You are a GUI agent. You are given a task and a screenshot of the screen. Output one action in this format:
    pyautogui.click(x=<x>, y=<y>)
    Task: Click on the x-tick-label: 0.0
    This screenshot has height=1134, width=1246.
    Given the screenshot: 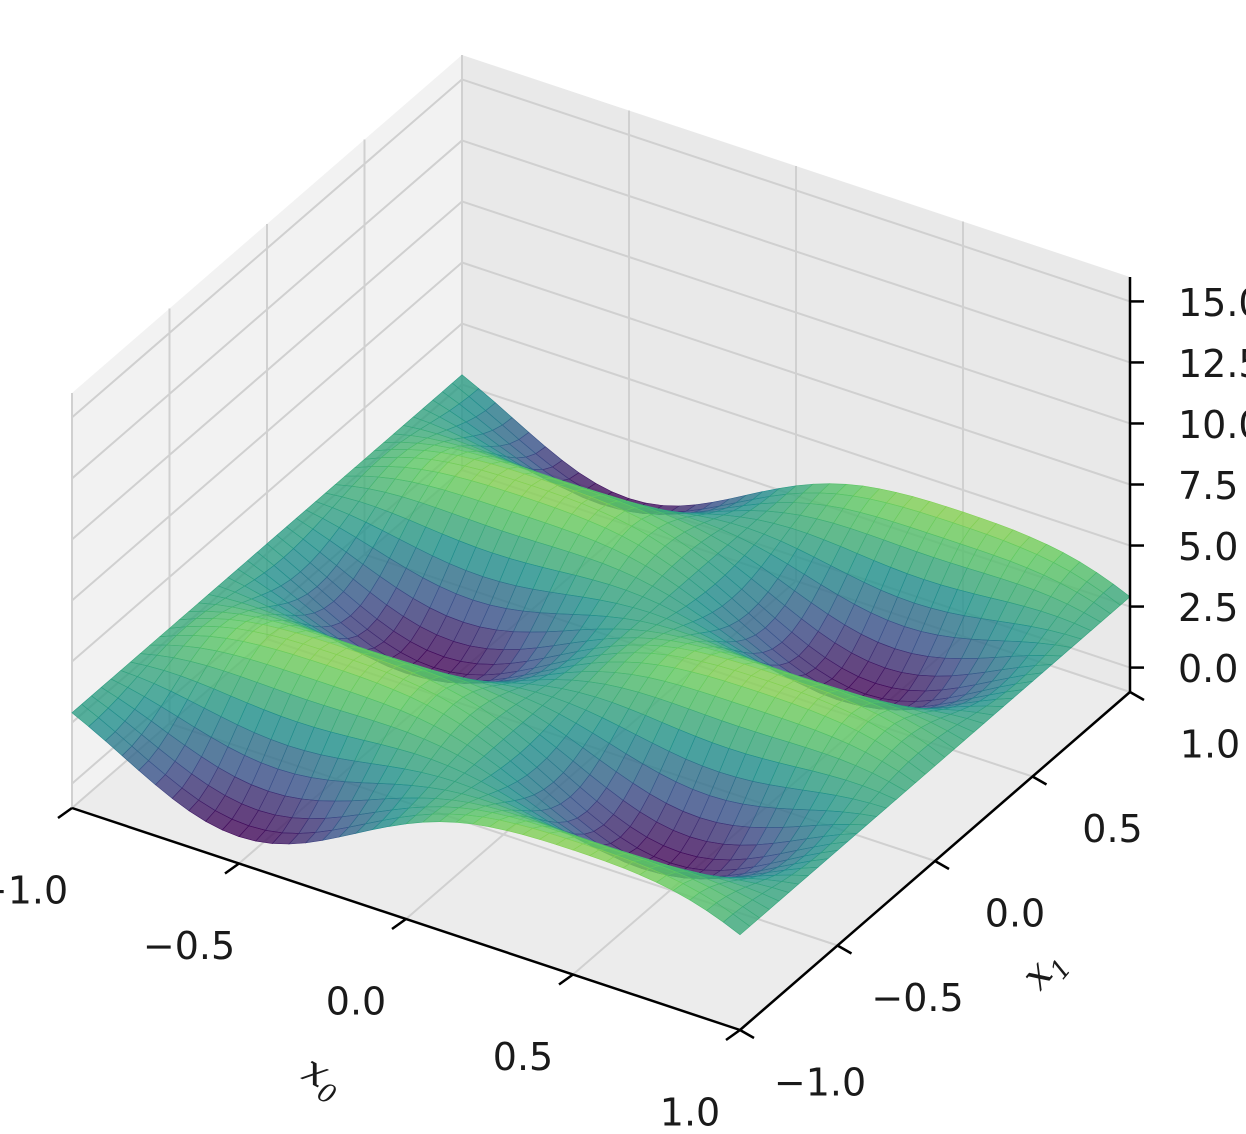 What is the action you would take?
    pyautogui.click(x=356, y=1002)
    